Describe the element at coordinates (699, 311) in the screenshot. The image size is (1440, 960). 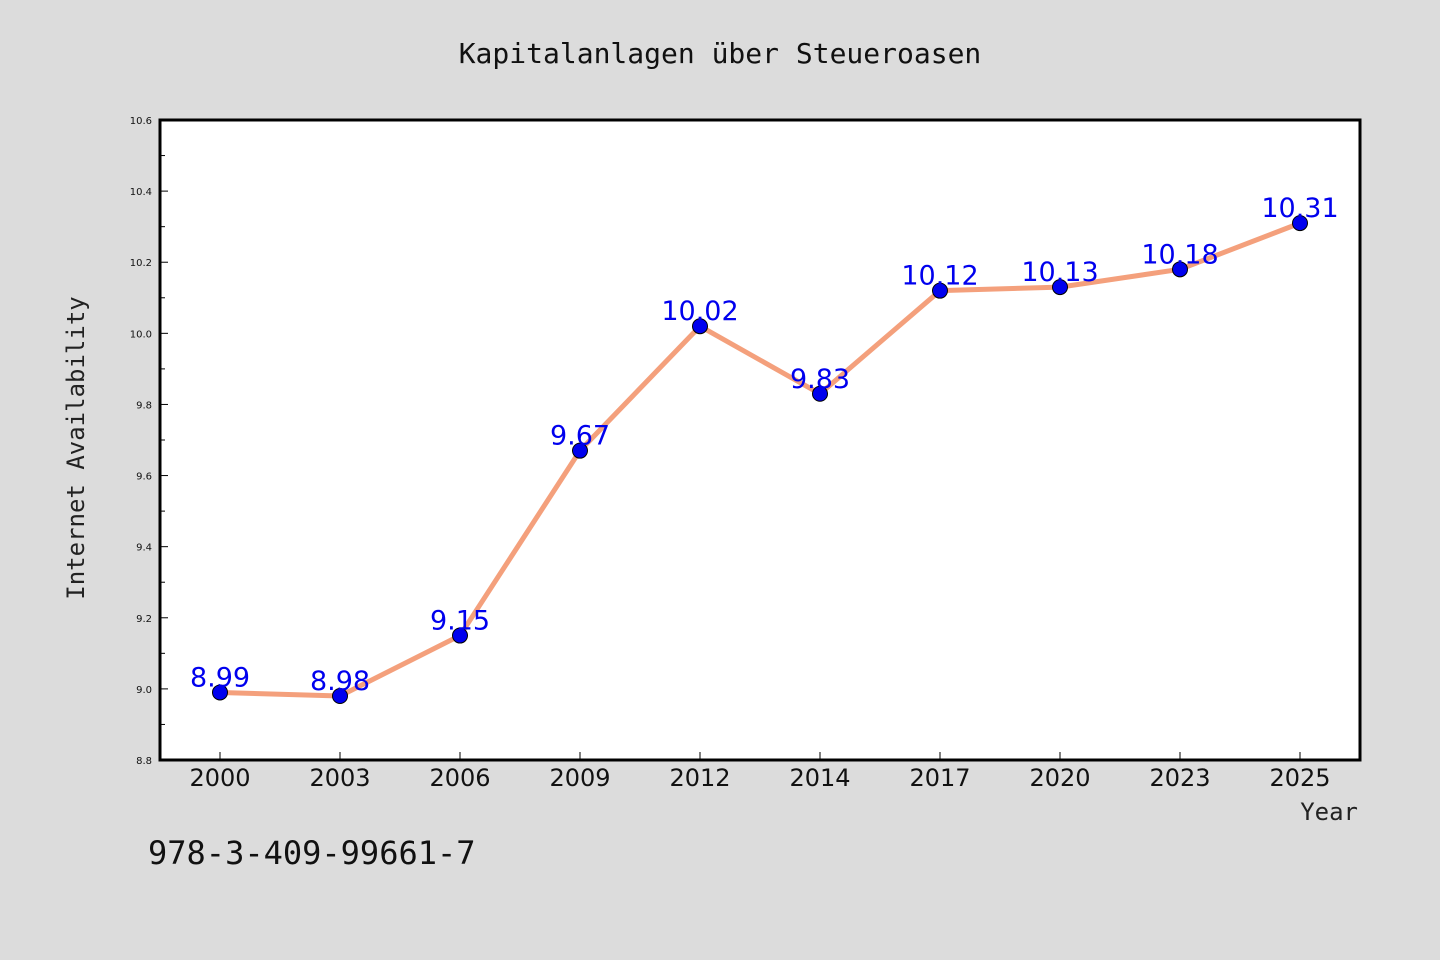
I see `data-label: 10.02` at that location.